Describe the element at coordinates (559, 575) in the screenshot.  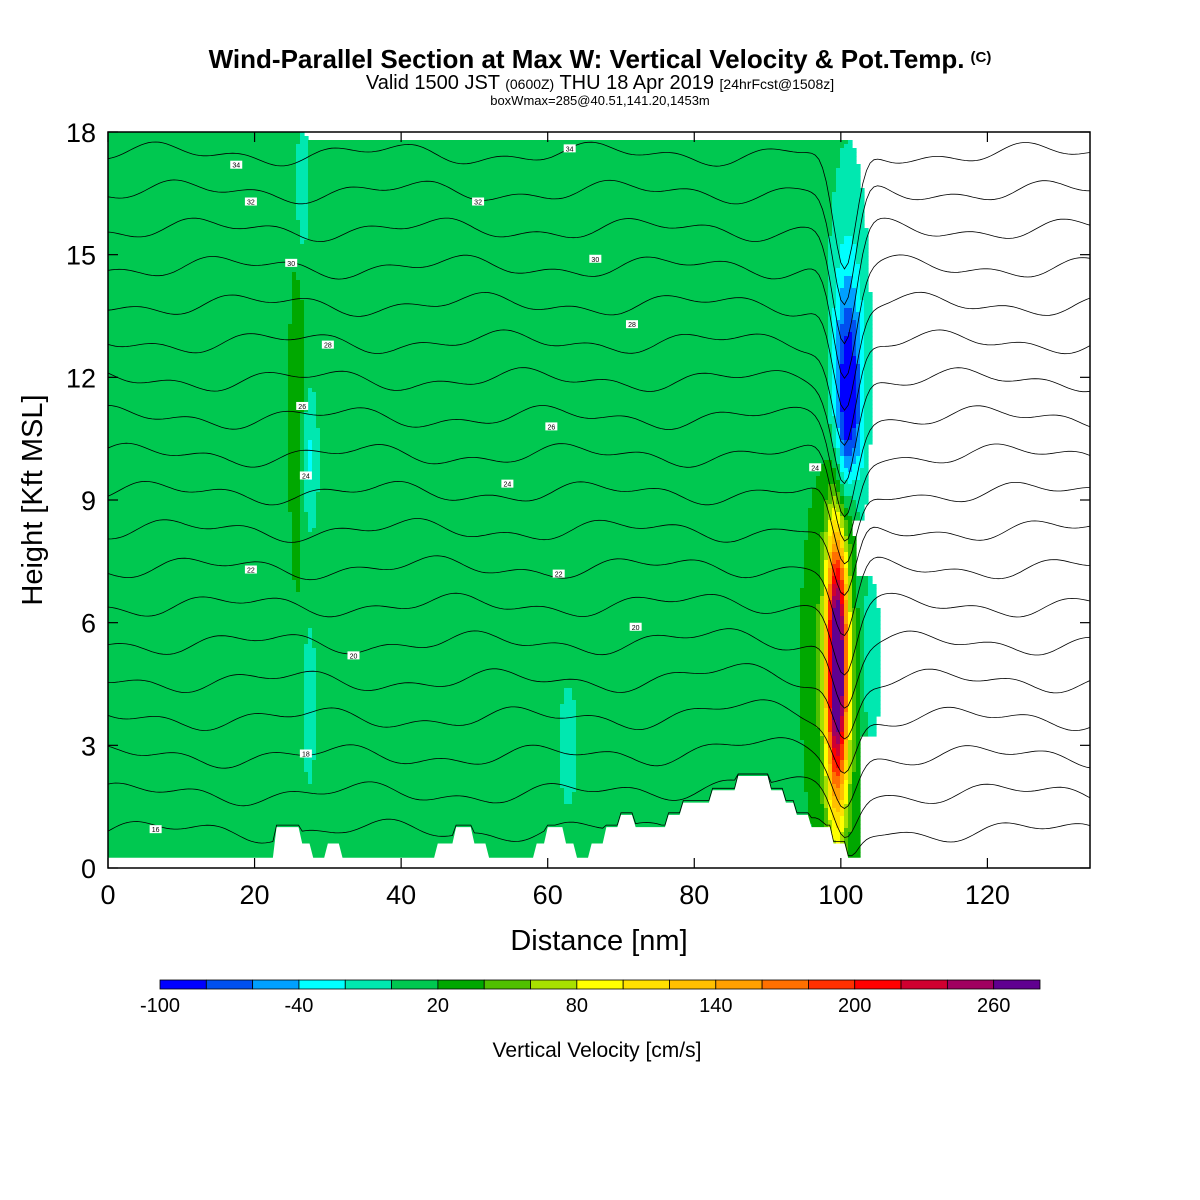
I see `theta-label-text: 22` at that location.